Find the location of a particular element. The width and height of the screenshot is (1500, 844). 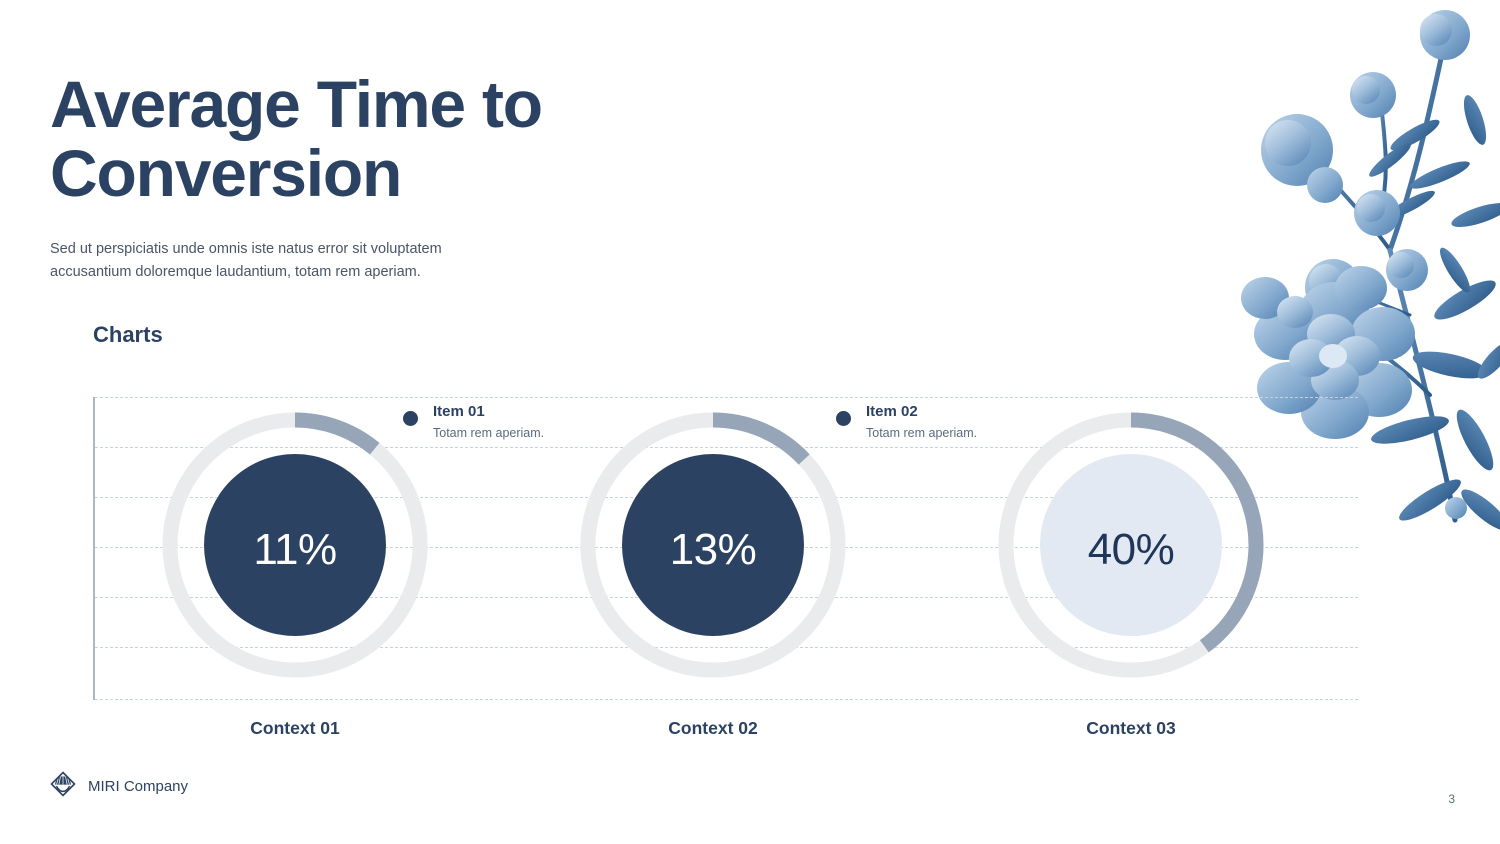

footer-brand: MIRI Company is located at coordinates (119, 786).